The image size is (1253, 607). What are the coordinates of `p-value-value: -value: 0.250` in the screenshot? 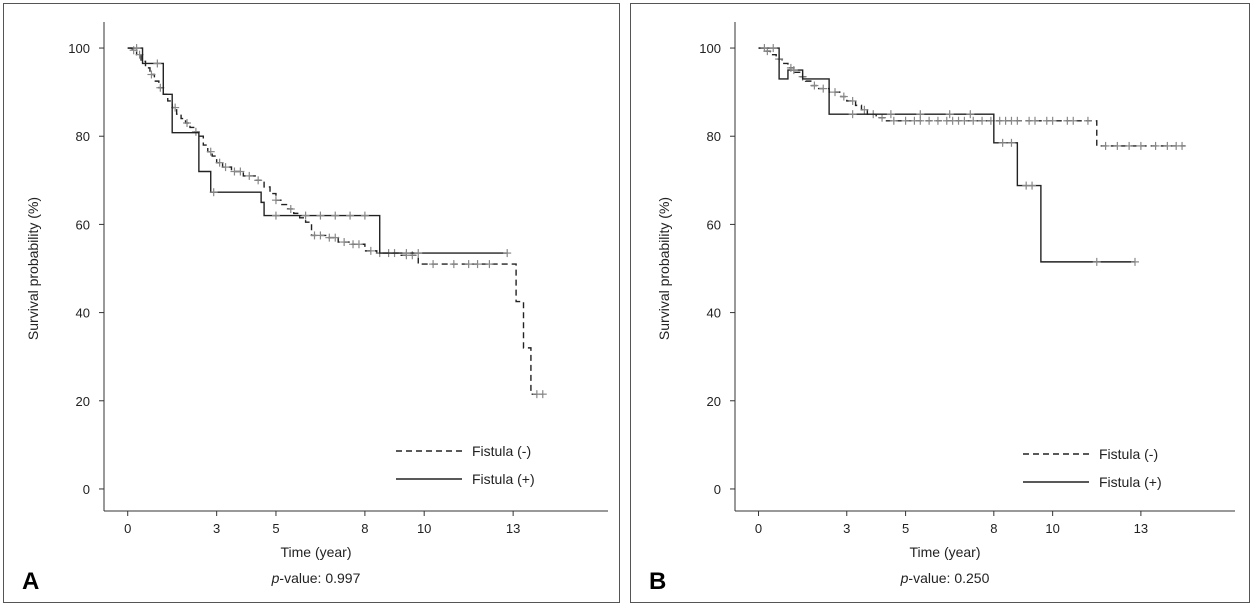 It's located at (948, 578).